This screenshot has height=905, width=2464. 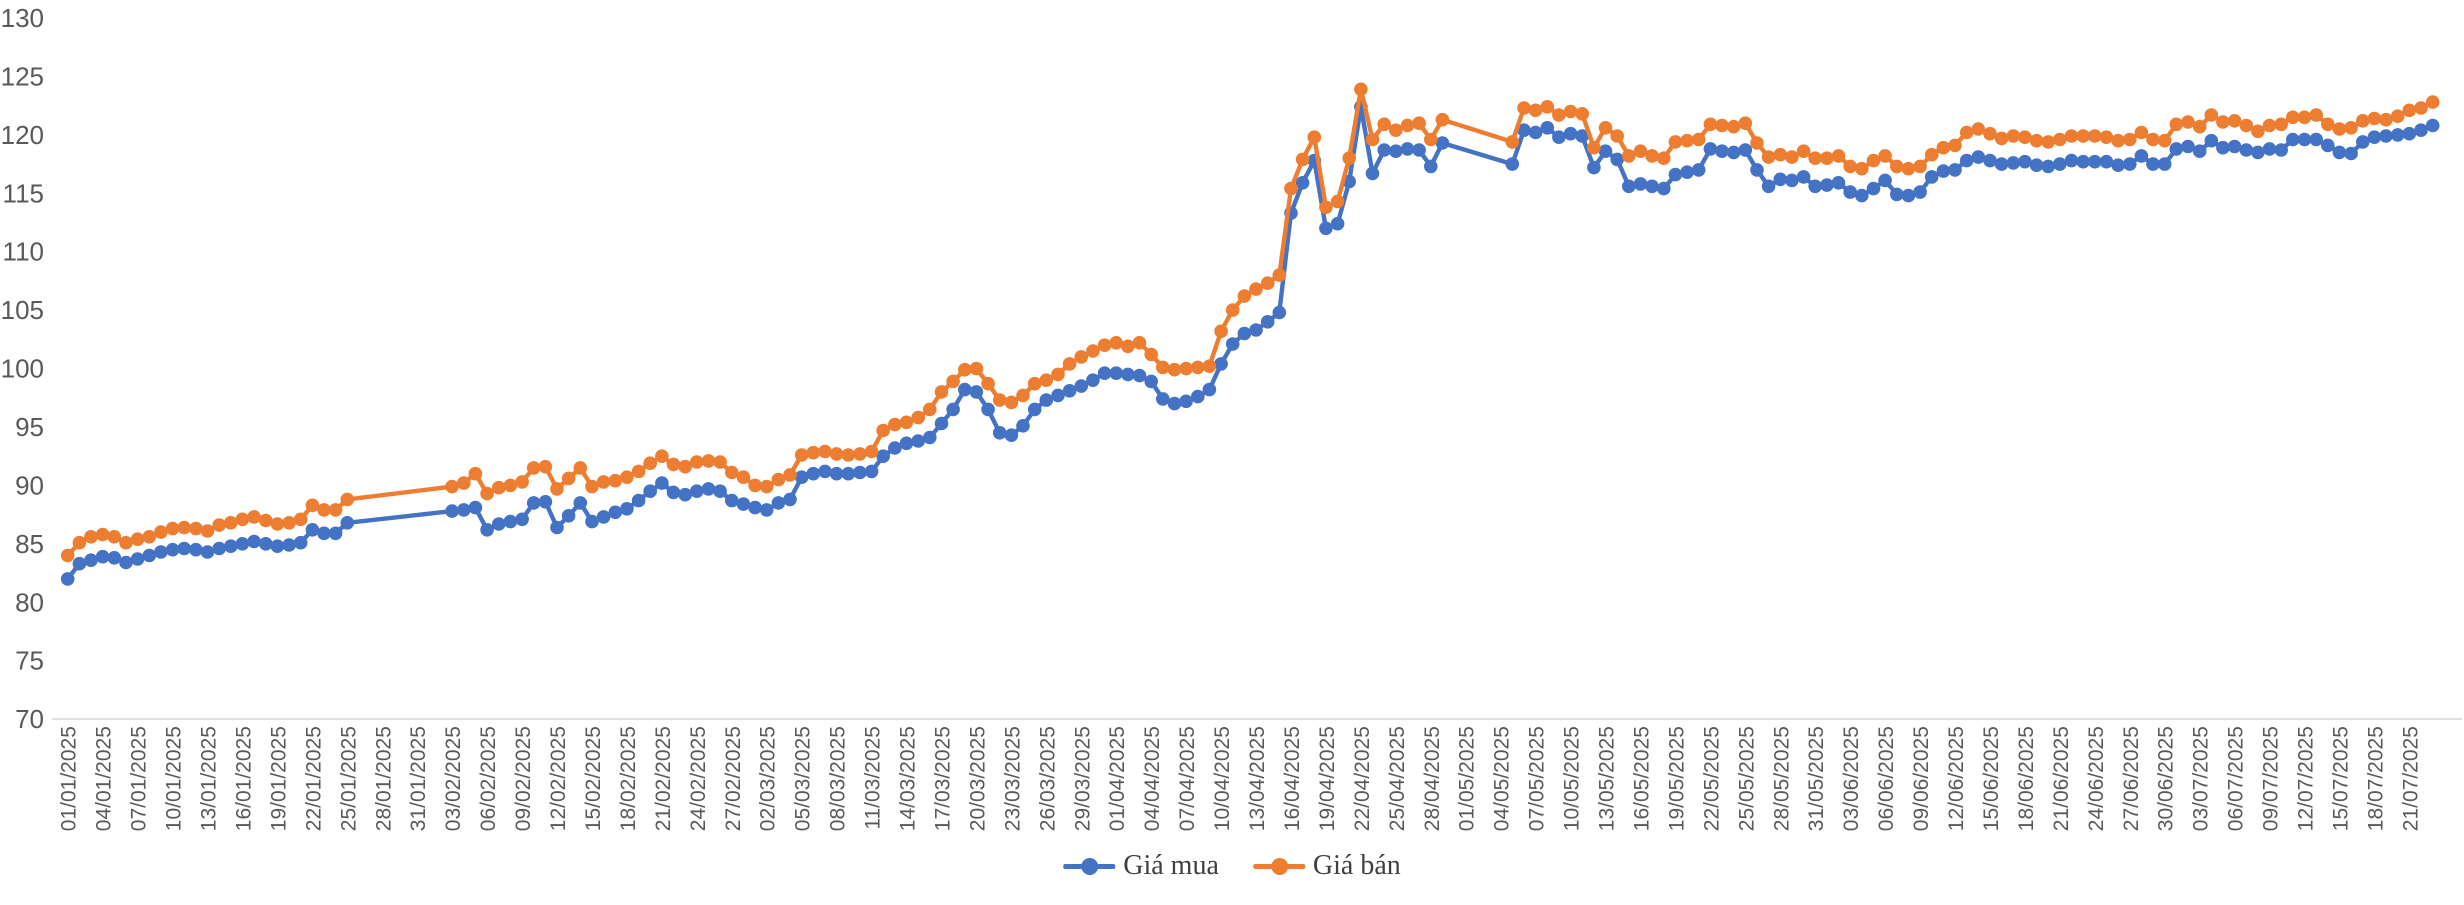 What do you see at coordinates (1537, 778) in the screenshot?
I see `x-axis-tick-label: 07/05/2025` at bounding box center [1537, 778].